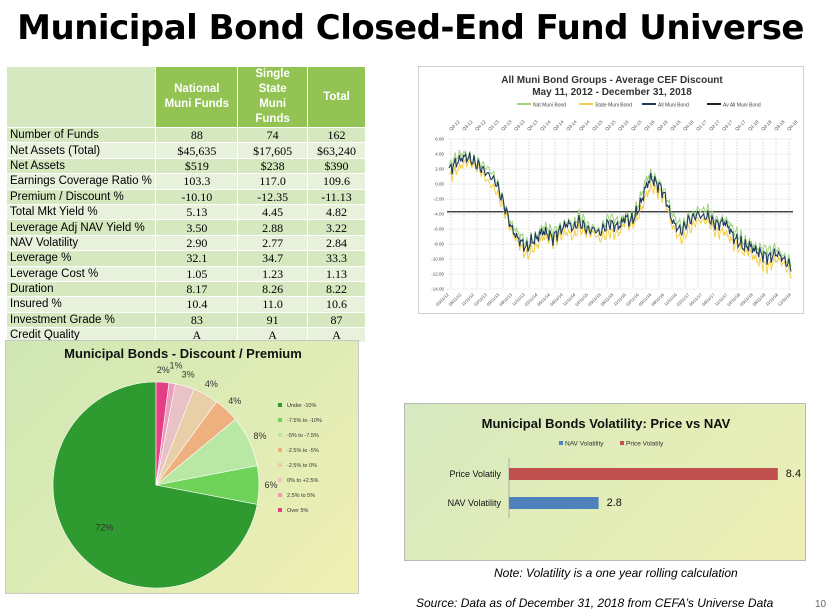  I want to click on row-label: Number of Funds, so click(81, 135).